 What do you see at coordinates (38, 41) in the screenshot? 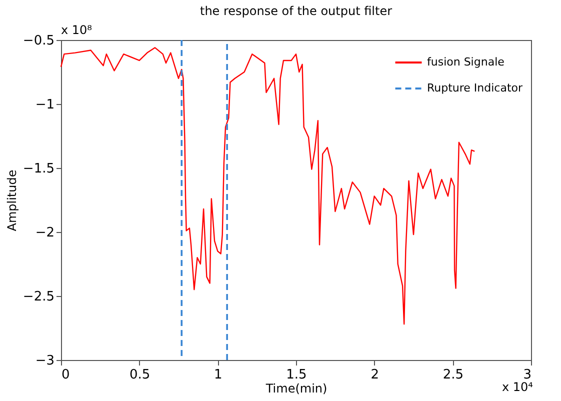
I see `y-tick-label: −0.5` at bounding box center [38, 41].